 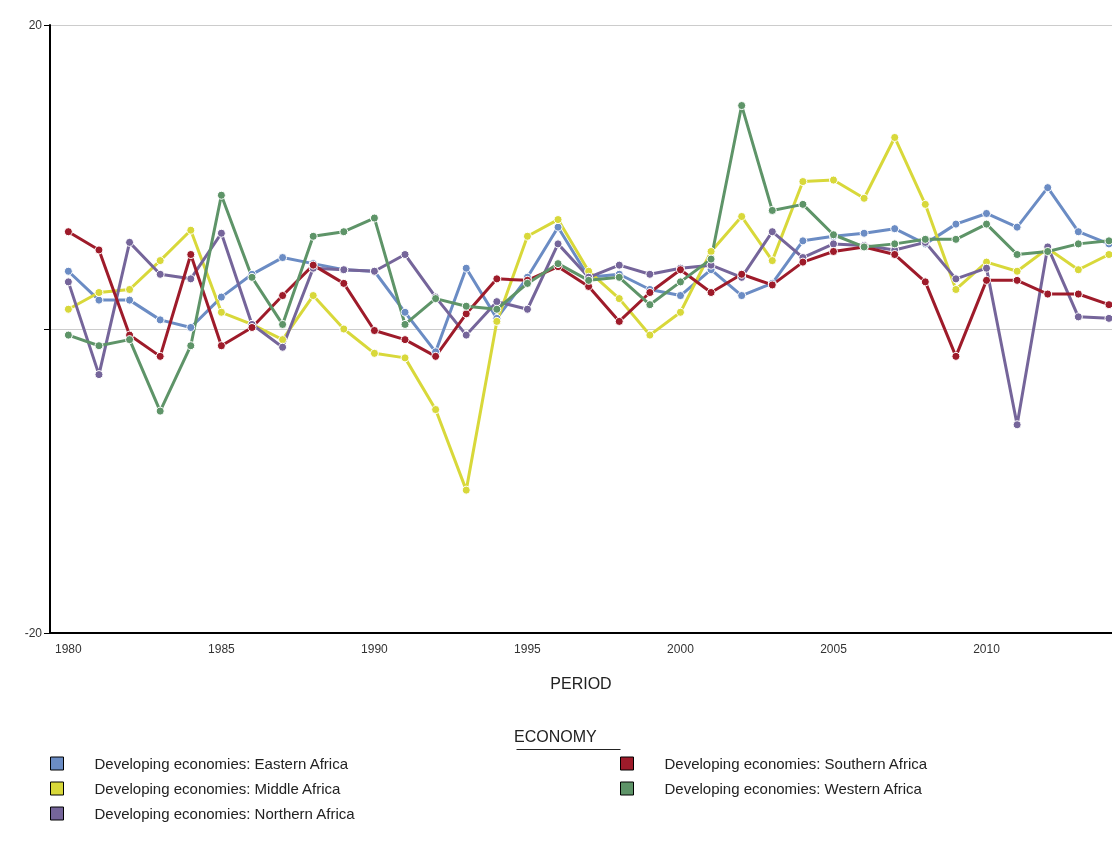 What do you see at coordinates (528, 649) in the screenshot?
I see `x-tick-label: 1995` at bounding box center [528, 649].